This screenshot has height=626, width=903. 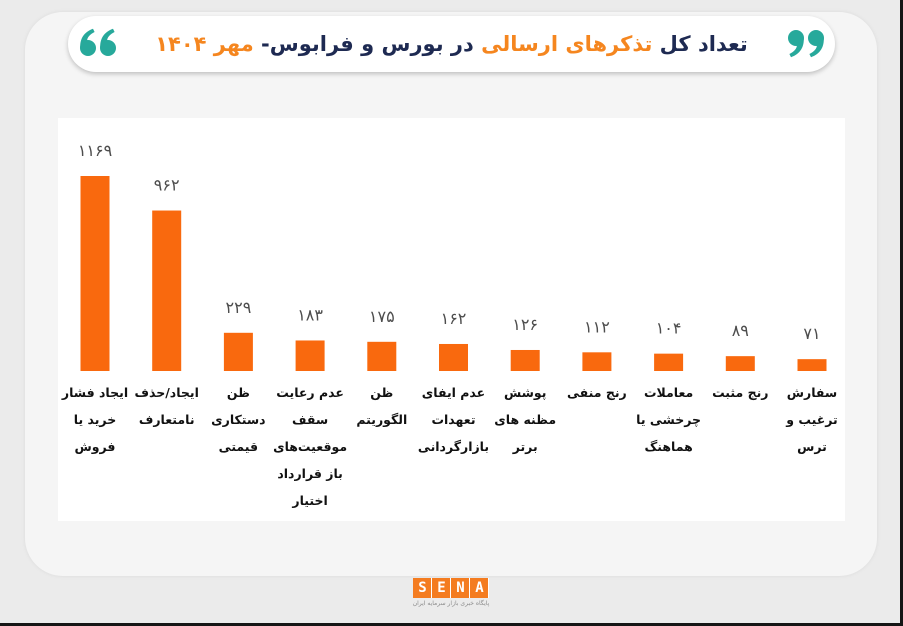 What do you see at coordinates (98, 42) in the screenshot?
I see `opening-quote-icon` at bounding box center [98, 42].